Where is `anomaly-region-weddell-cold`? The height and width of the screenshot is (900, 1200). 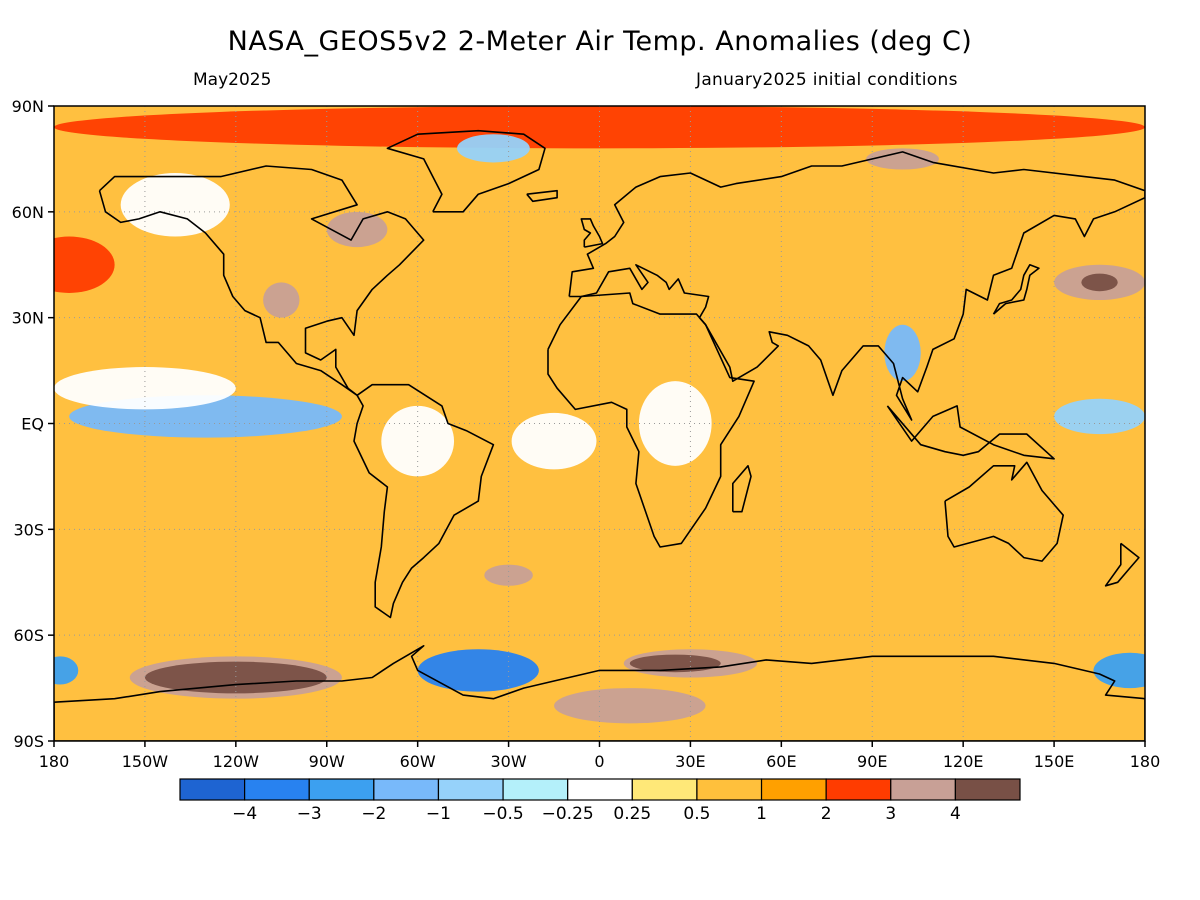 anomaly-region-weddell-cold is located at coordinates (478, 670).